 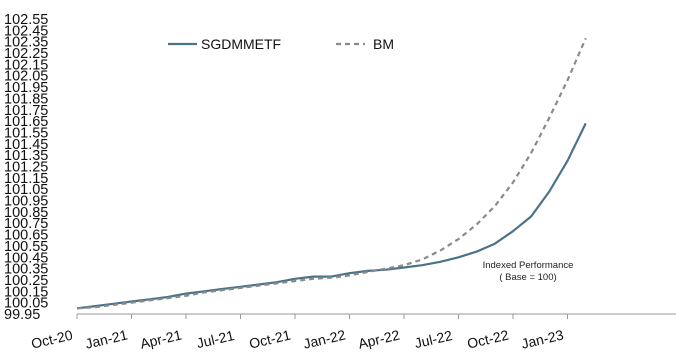 What do you see at coordinates (215, 339) in the screenshot?
I see `x-tick-label: Jul-21` at bounding box center [215, 339].